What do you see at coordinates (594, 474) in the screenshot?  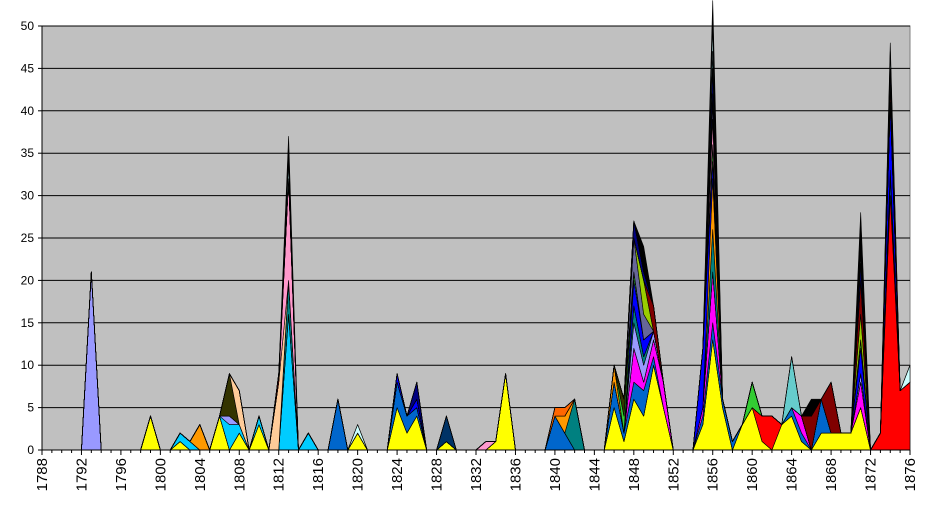 I see `x-tick-label: 1844` at bounding box center [594, 474].